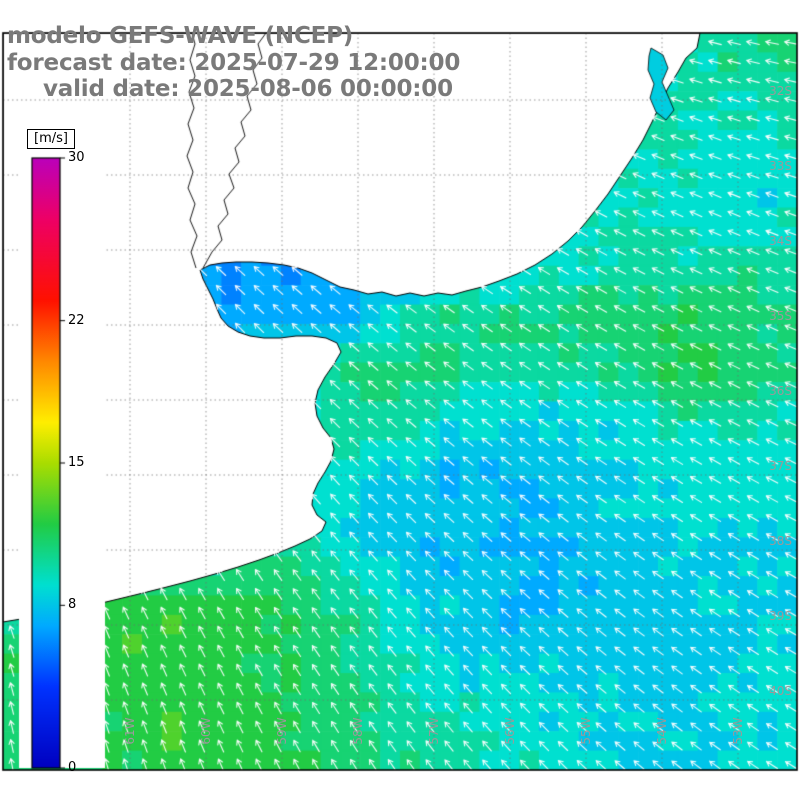 Image resolution: width=800 pixels, height=800 pixels. Describe the element at coordinates (780, 91) in the screenshot. I see `latitude-label: 32S` at that location.